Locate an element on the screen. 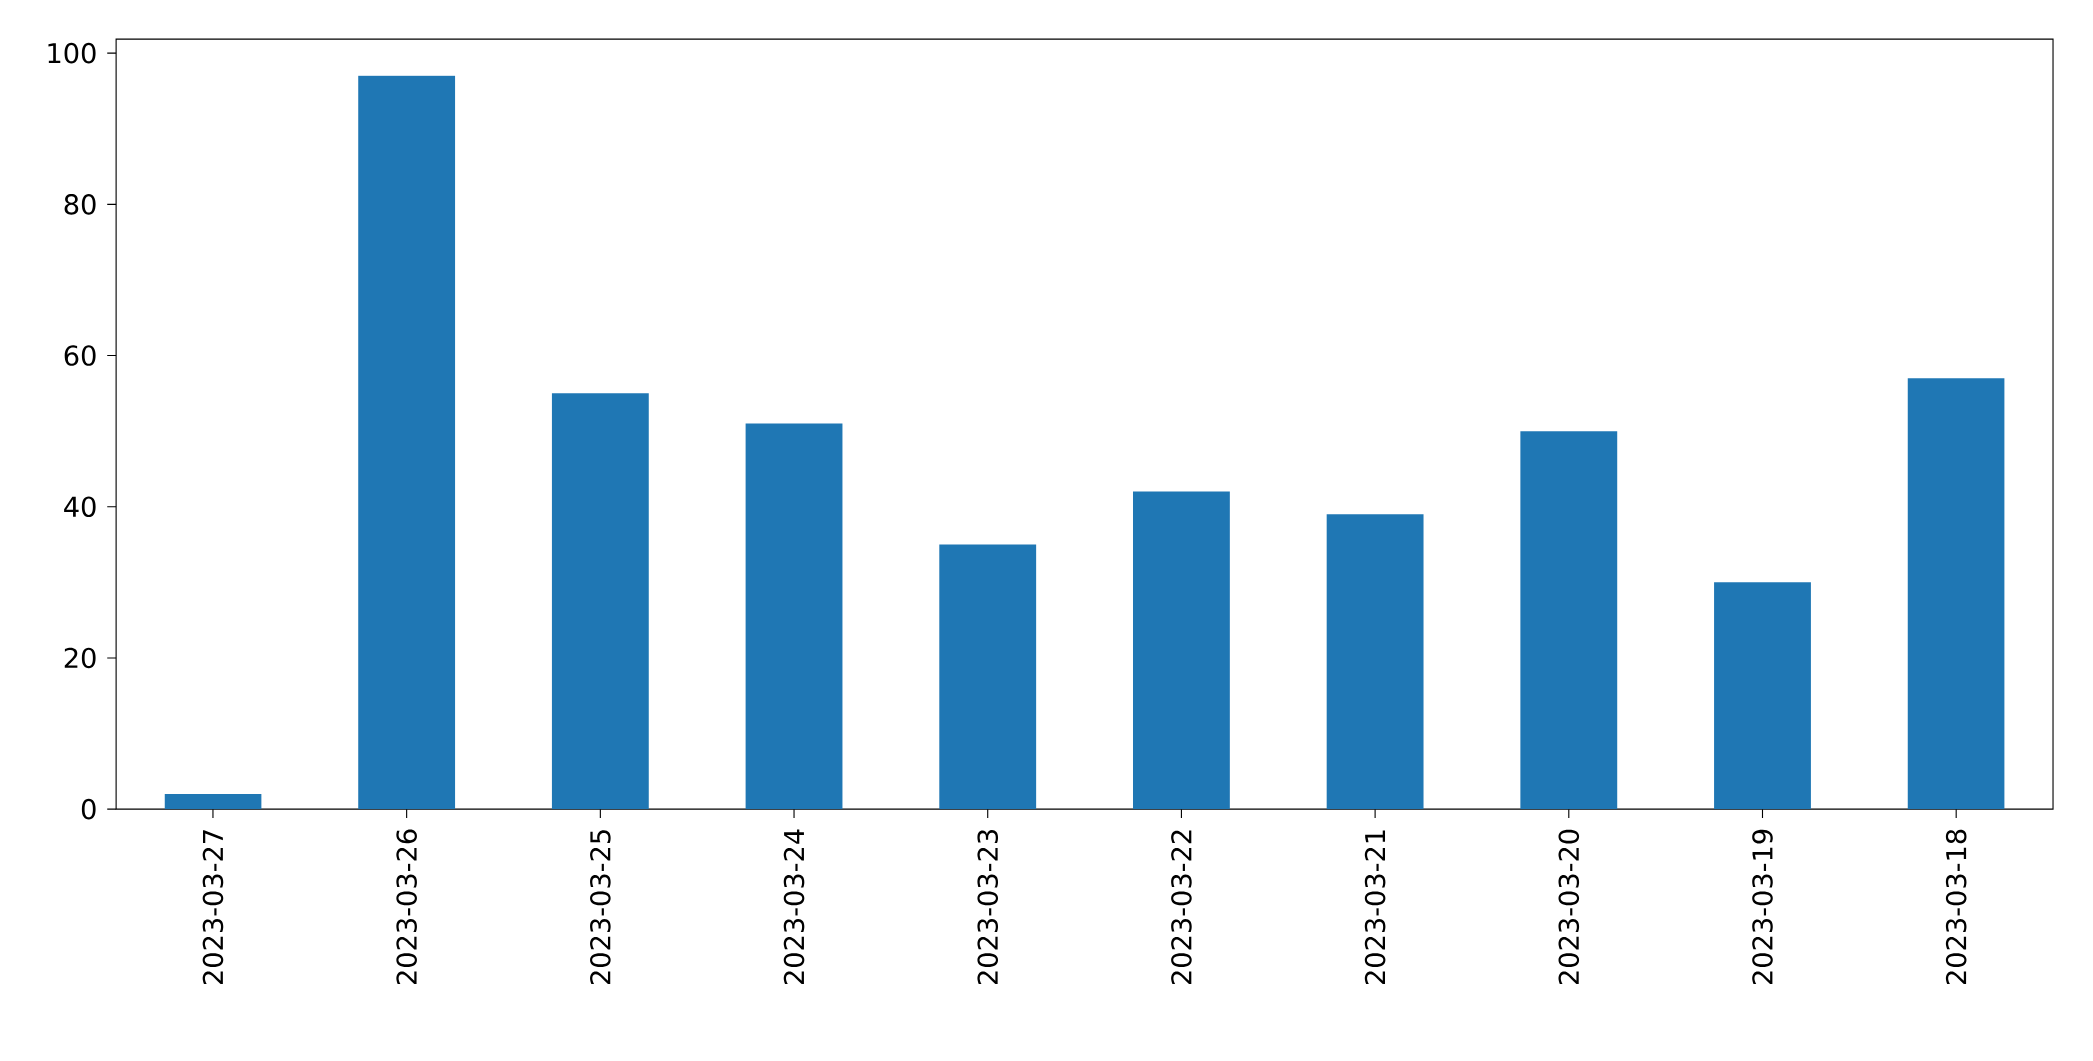 The width and height of the screenshot is (2093, 1061). x-tick-label: 2023-03-25 is located at coordinates (600, 907).